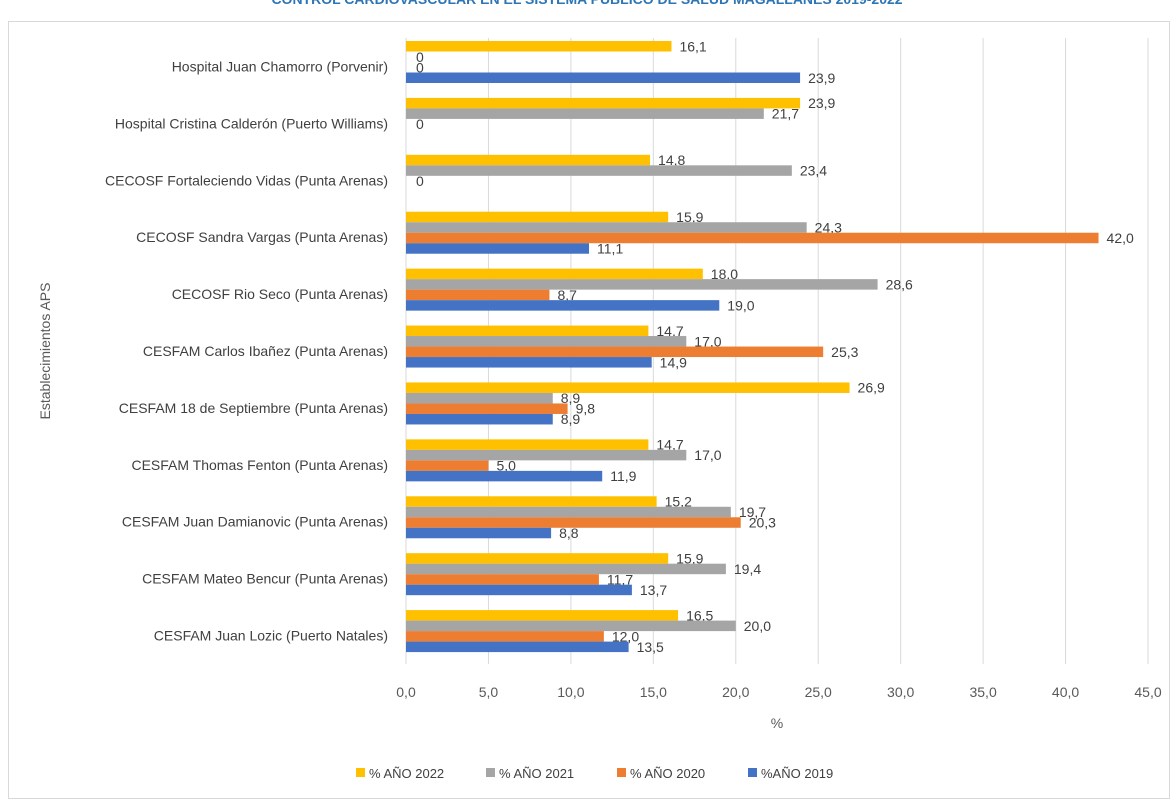 This screenshot has width=1174, height=799. I want to click on category-label: CESFAM Juan Lozic (Puerto Natales), so click(271, 636).